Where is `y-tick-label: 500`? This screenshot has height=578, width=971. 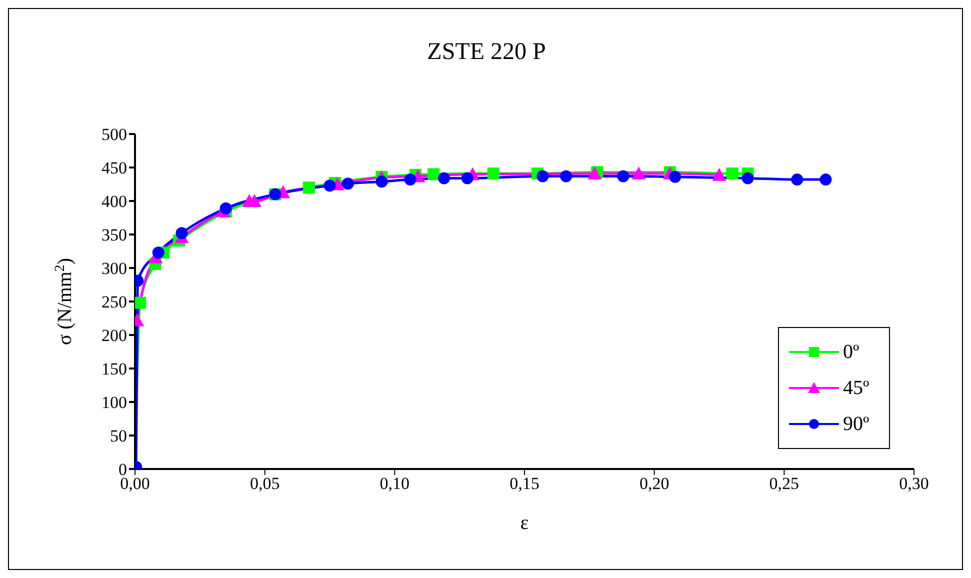 y-tick-label: 500 is located at coordinates (114, 134).